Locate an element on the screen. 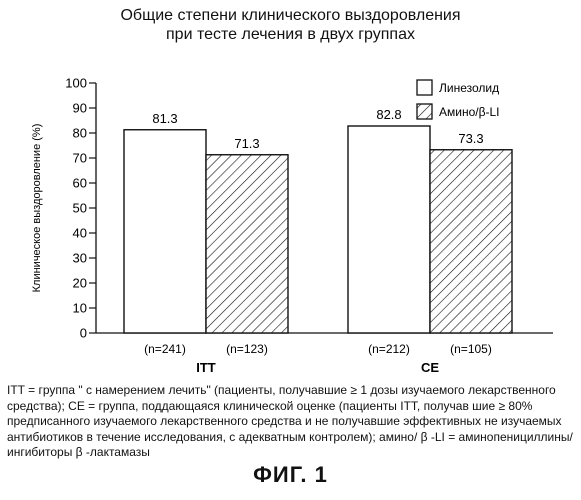 This screenshot has width=581, height=500. category-label: CE is located at coordinates (430, 367).